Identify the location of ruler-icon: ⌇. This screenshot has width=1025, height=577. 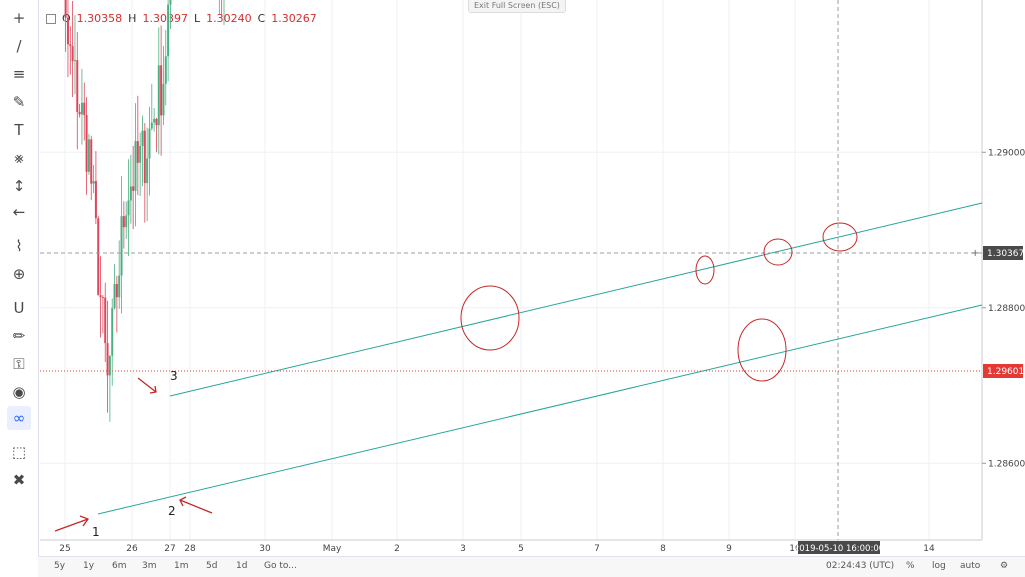
(19, 246).